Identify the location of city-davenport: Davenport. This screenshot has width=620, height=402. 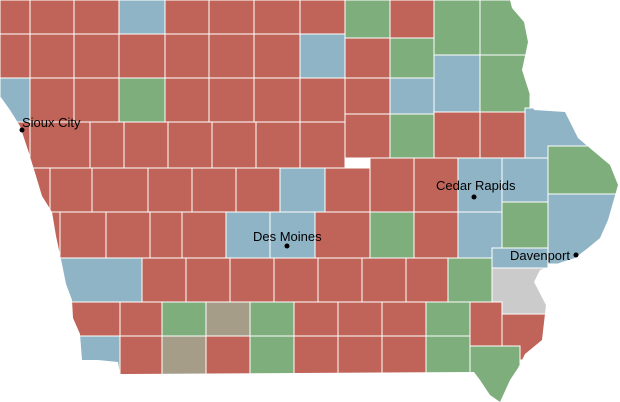
(544, 255).